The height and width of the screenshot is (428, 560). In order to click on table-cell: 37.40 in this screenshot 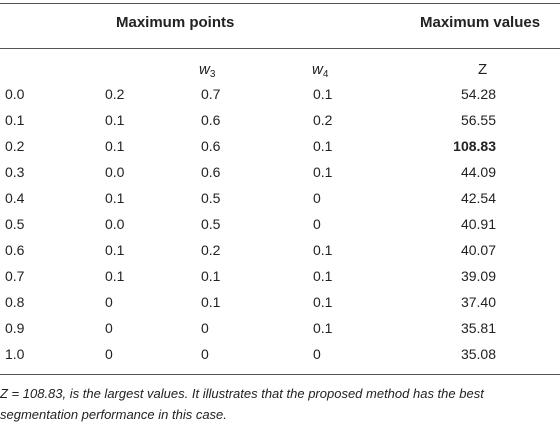, I will do `click(478, 302)`.